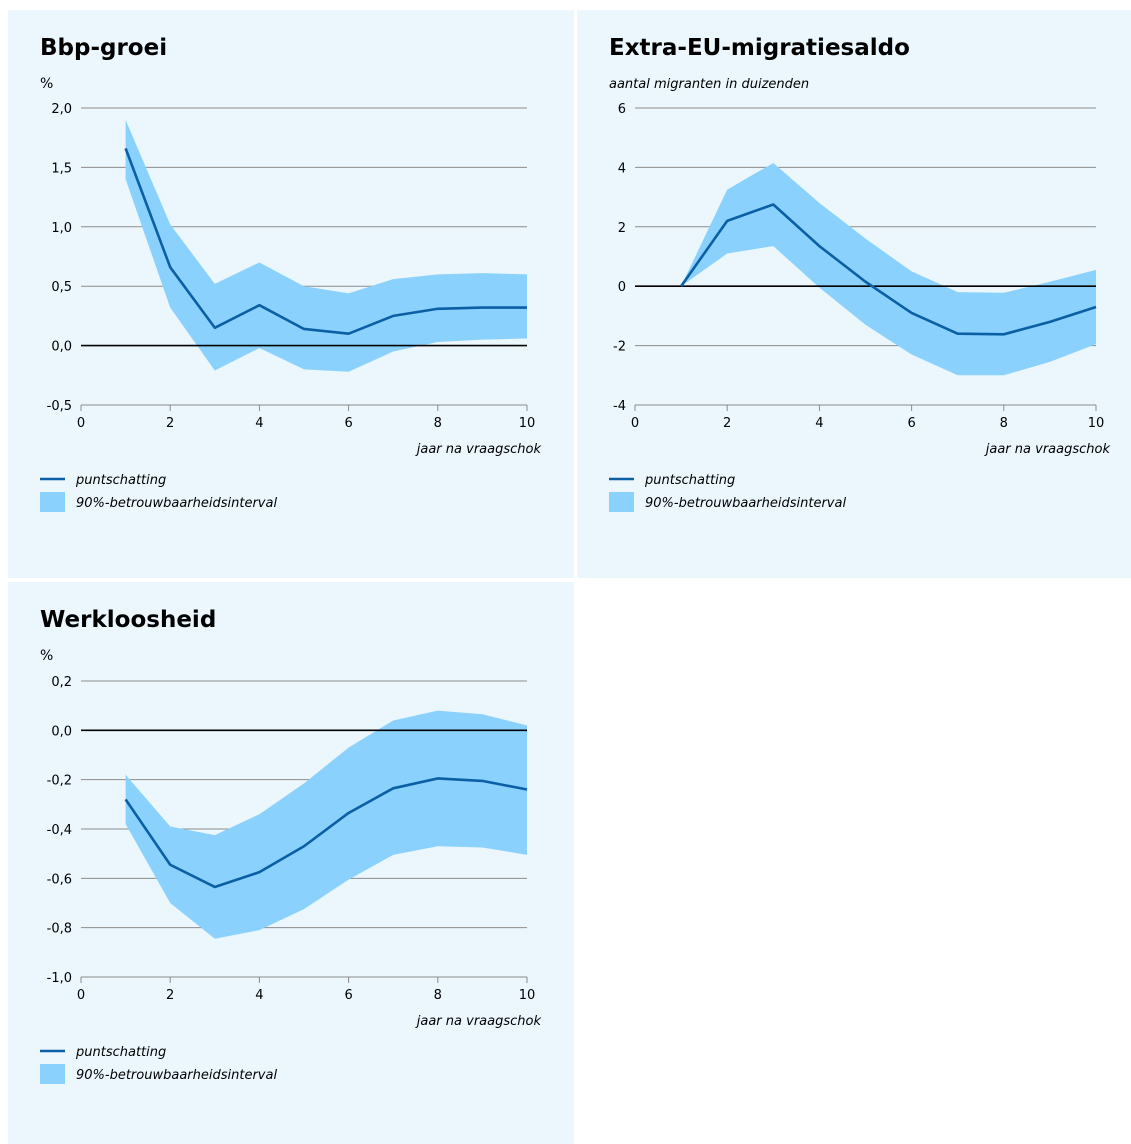 The image size is (1131, 1144). What do you see at coordinates (59, 978) in the screenshot?
I see `y-tick-label: -1,0` at bounding box center [59, 978].